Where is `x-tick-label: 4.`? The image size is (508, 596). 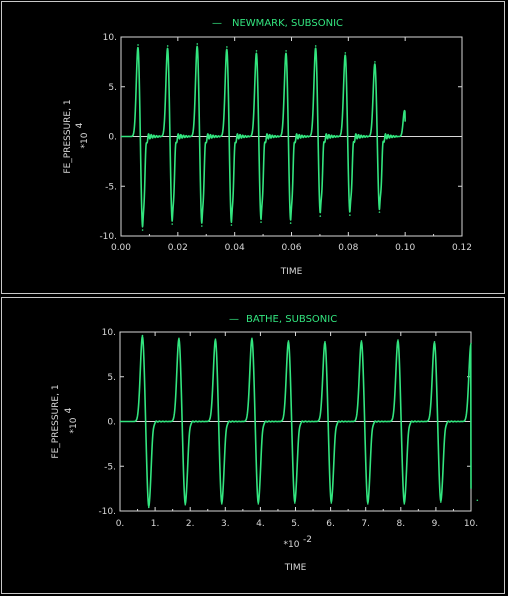
x-tick-label: 4. is located at coordinates (260, 524).